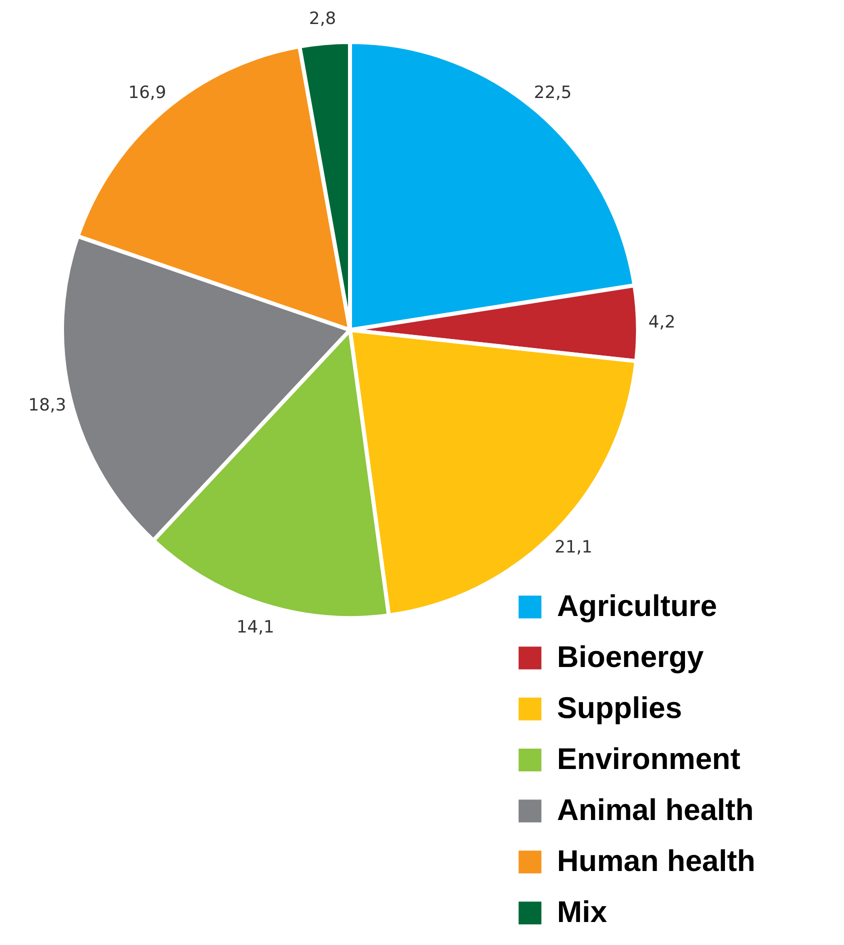 The image size is (844, 945). Describe the element at coordinates (322, 19) in the screenshot. I see `data-label: 2,8` at that location.